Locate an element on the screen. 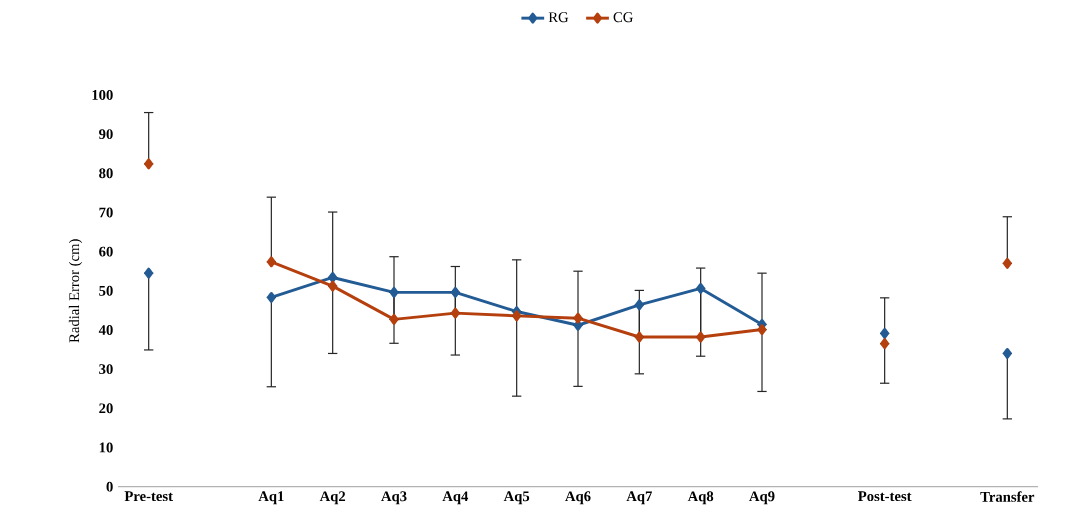  x-tick-label: Aq4 is located at coordinates (455, 498).